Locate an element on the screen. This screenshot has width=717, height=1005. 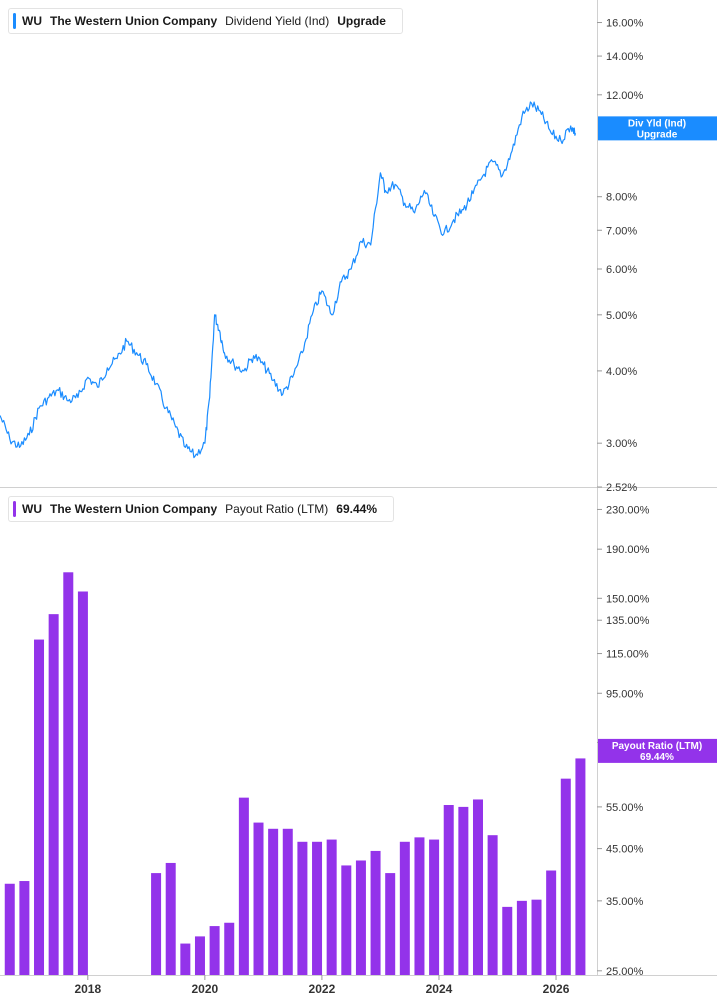
yield-y-tick-label: 7.00% is located at coordinates (621, 231).